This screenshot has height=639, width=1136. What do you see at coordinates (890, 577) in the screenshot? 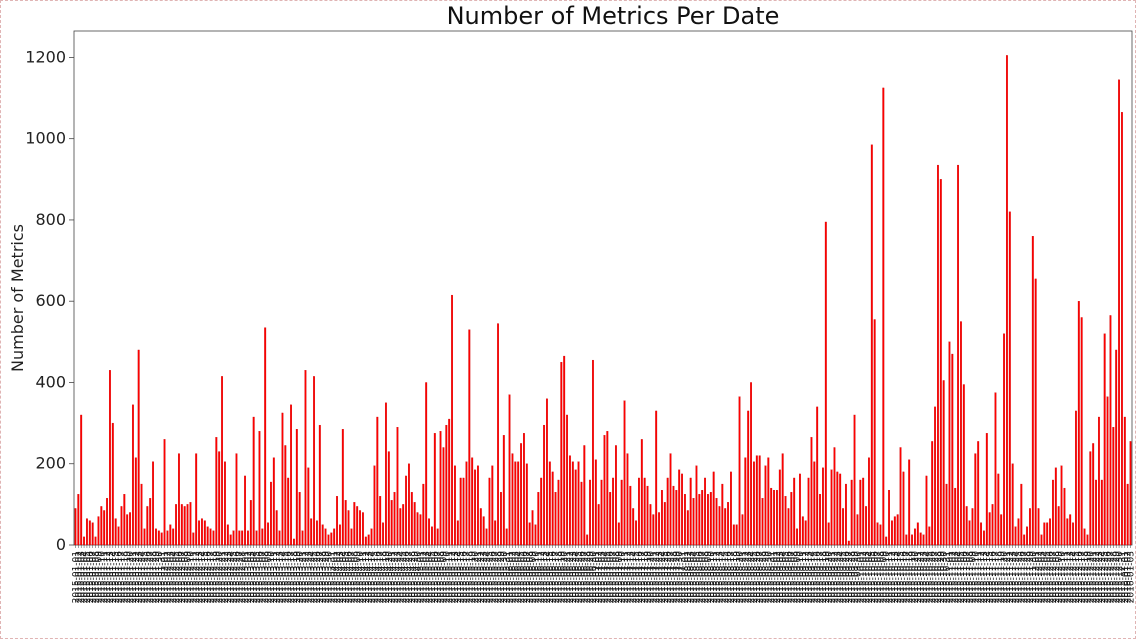
I see `x-tick-label: 2015-10-11` at bounding box center [890, 577].